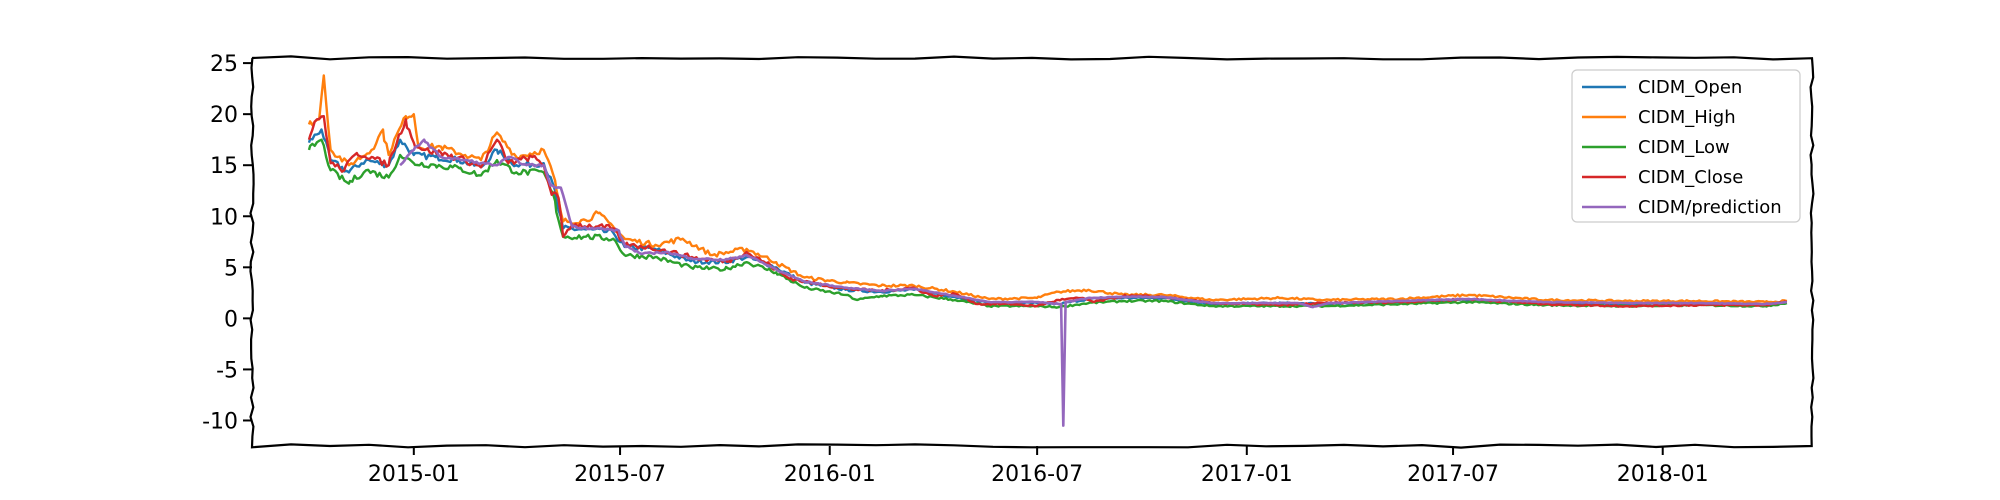 The height and width of the screenshot is (500, 2000). What do you see at coordinates (1663, 474) in the screenshot?
I see `x-tick-label: 2018-01` at bounding box center [1663, 474].